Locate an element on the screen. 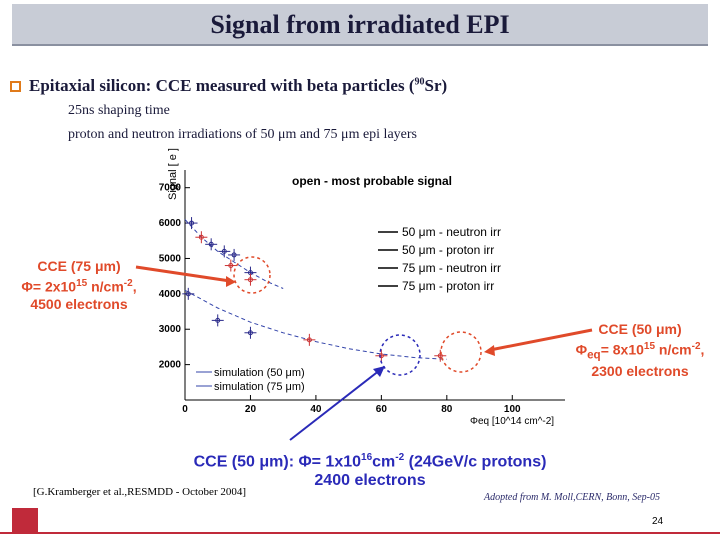  y-tick-label: 2000 is located at coordinates (170, 365).